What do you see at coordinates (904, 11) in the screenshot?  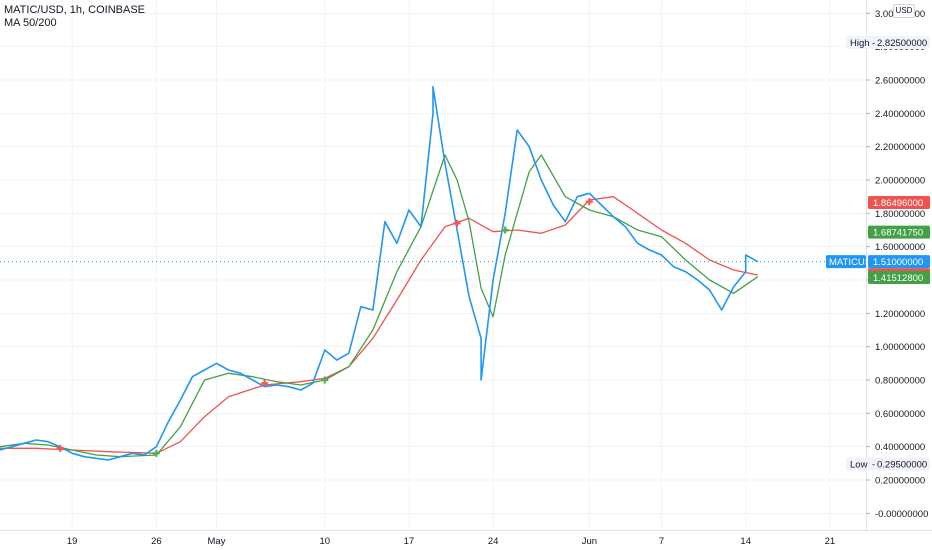 I see `currency-button: USD` at bounding box center [904, 11].